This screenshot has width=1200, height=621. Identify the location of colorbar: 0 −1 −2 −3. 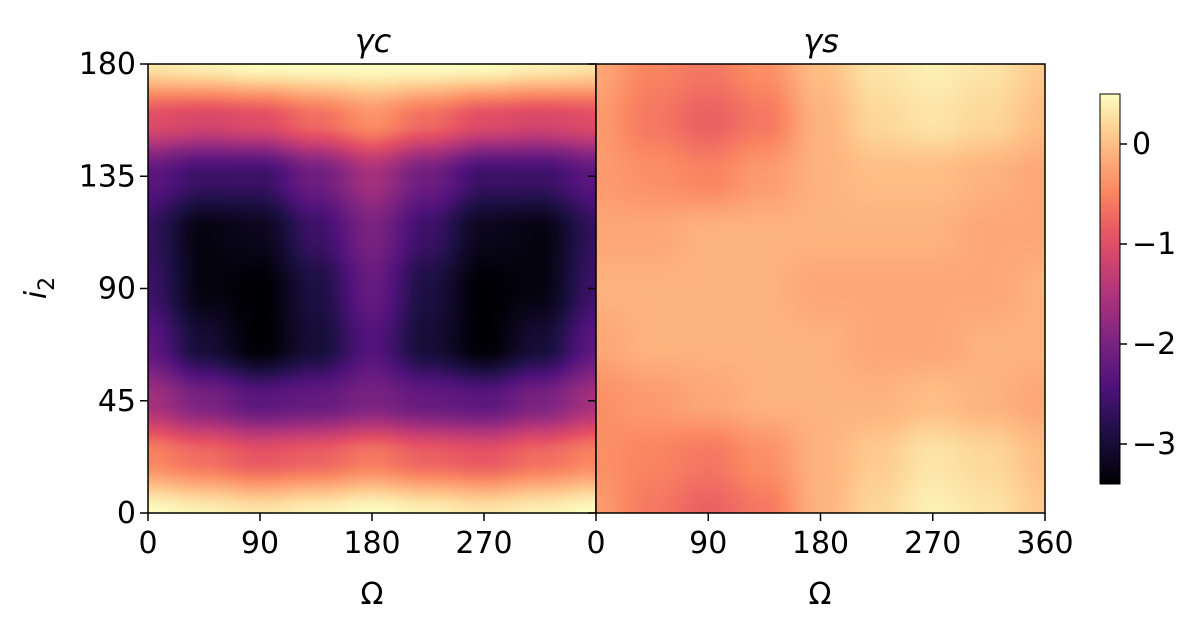
(1137, 289).